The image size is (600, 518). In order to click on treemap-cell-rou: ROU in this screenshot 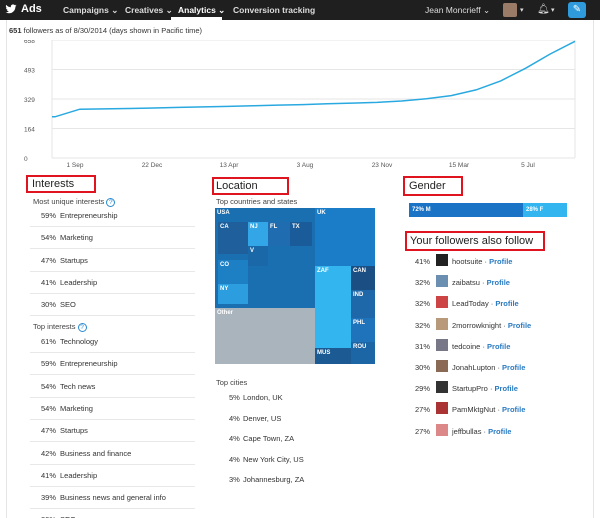, I will do `click(363, 353)`.